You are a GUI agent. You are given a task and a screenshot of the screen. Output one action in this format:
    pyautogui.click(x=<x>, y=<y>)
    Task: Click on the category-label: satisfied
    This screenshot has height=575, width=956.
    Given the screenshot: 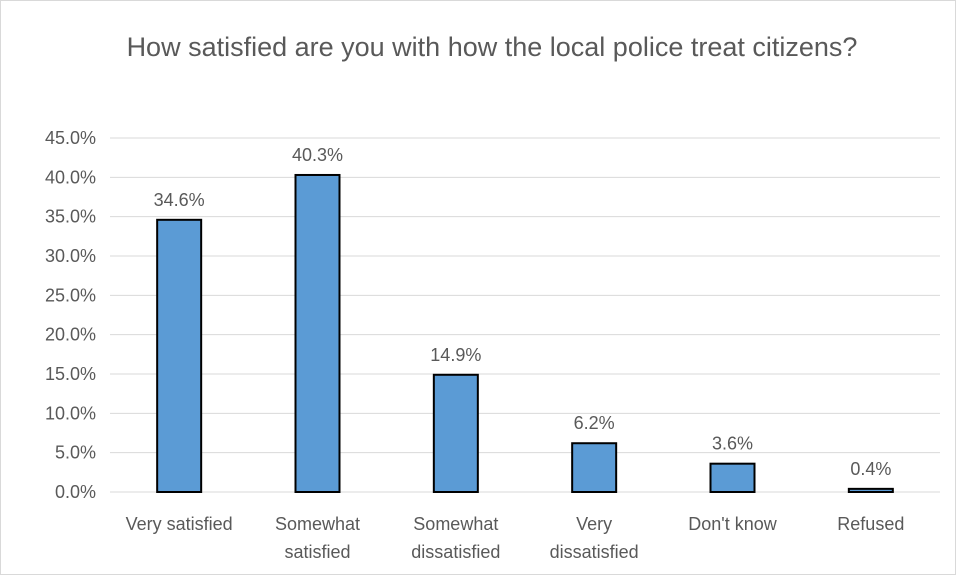 What is the action you would take?
    pyautogui.click(x=317, y=552)
    